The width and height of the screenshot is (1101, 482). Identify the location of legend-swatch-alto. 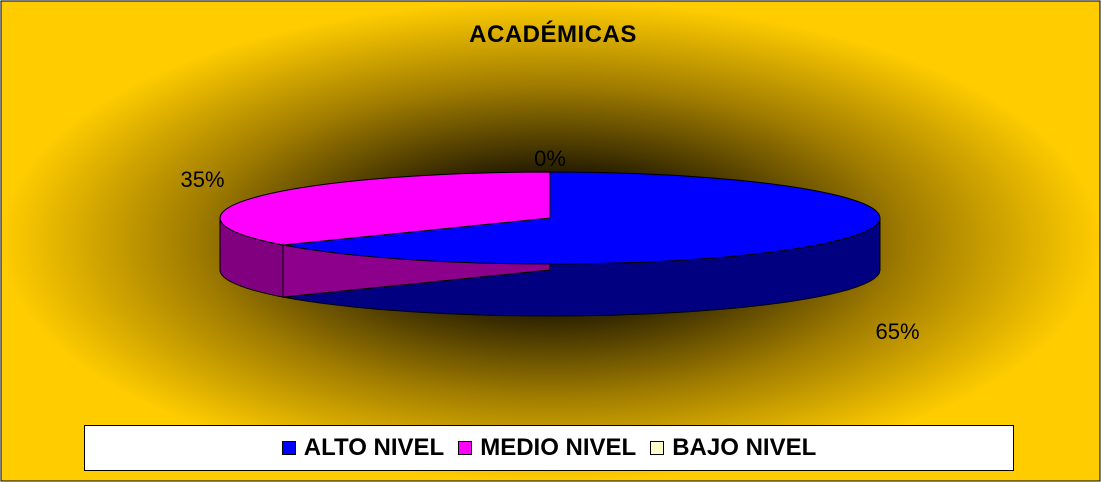
(288, 448).